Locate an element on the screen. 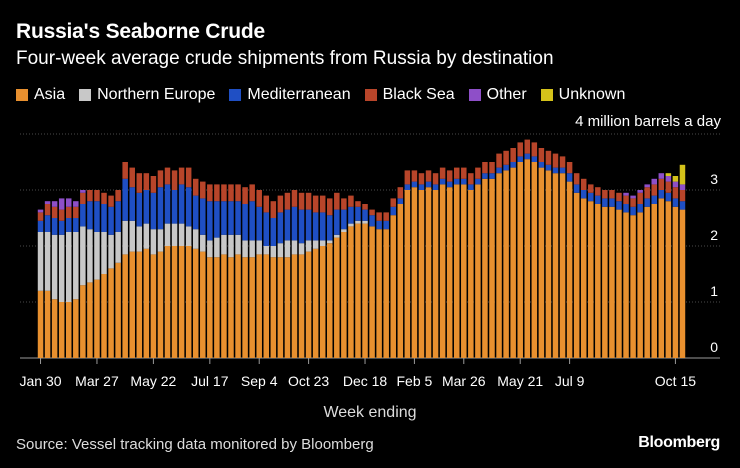 This screenshot has width=740, height=468. x-tick-label: Oct 23 is located at coordinates (308, 381).